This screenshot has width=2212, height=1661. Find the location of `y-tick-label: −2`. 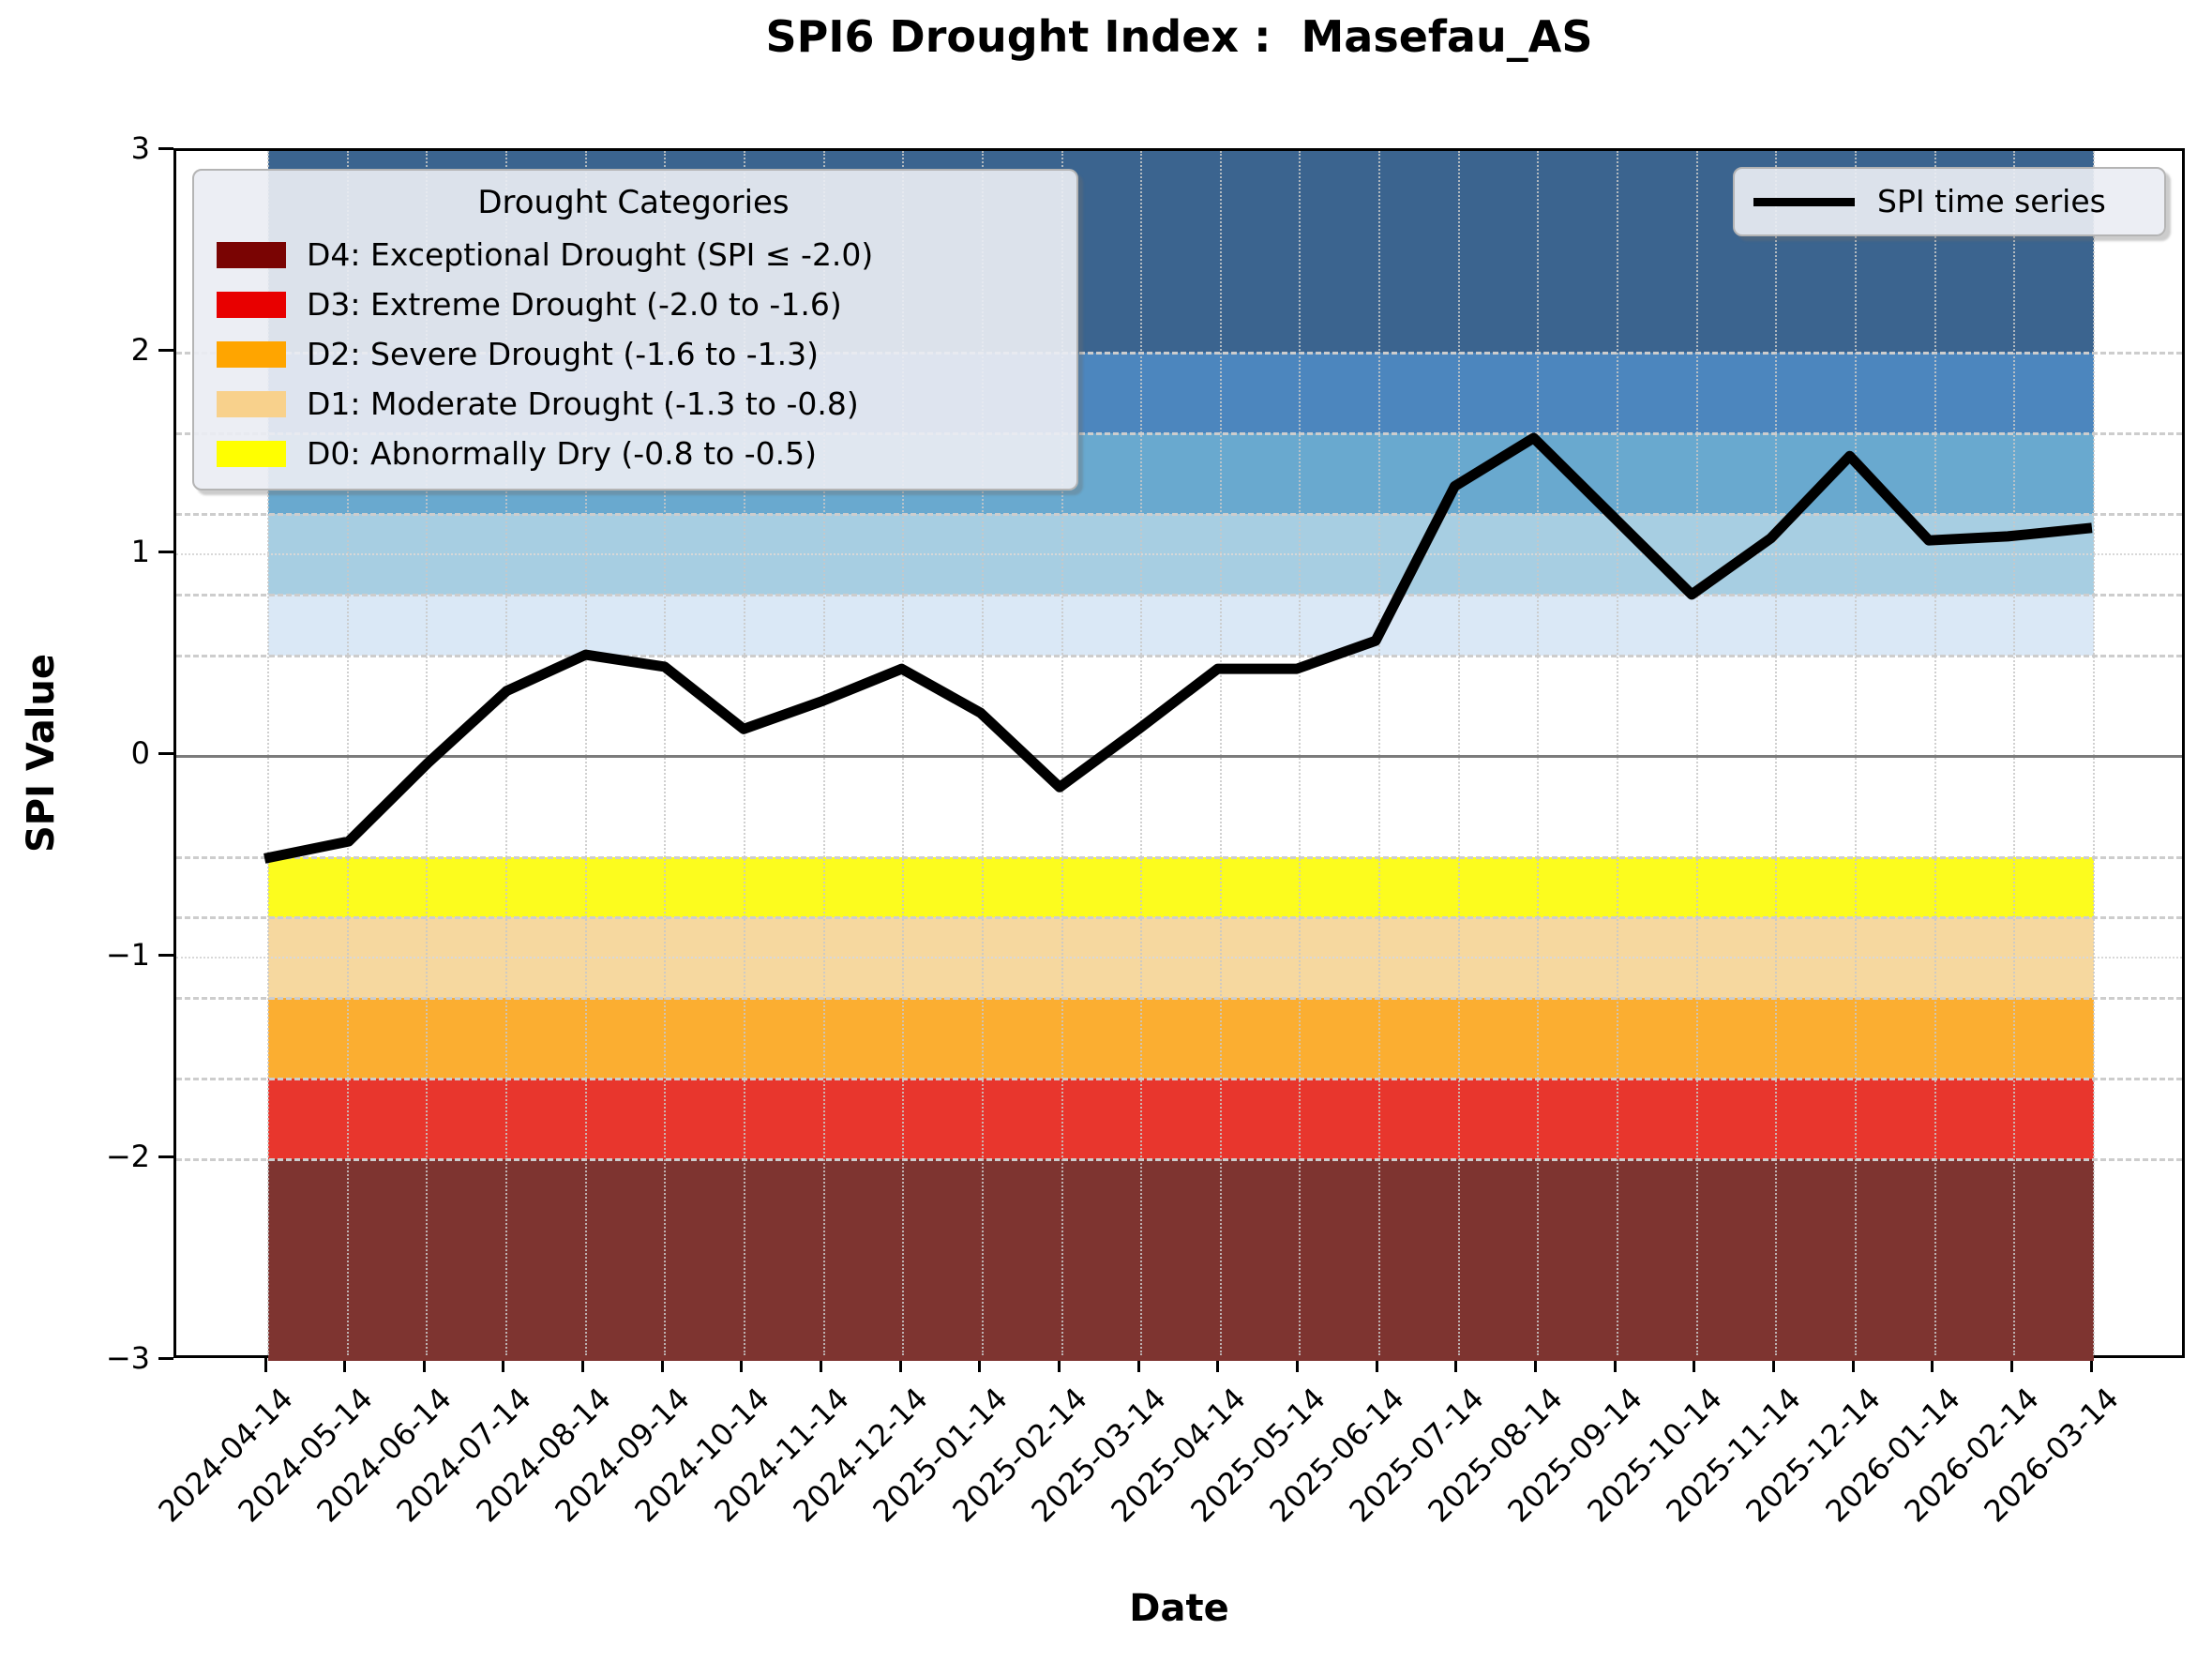

y-tick-label: −2 is located at coordinates (127, 1156).